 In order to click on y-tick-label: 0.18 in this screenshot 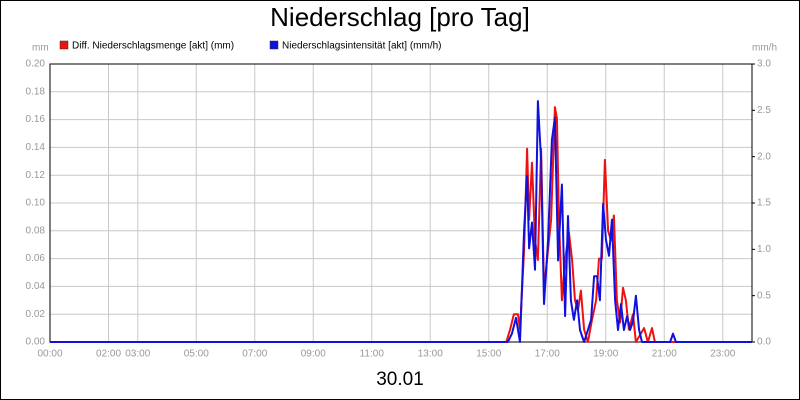, I will do `click(36, 91)`.